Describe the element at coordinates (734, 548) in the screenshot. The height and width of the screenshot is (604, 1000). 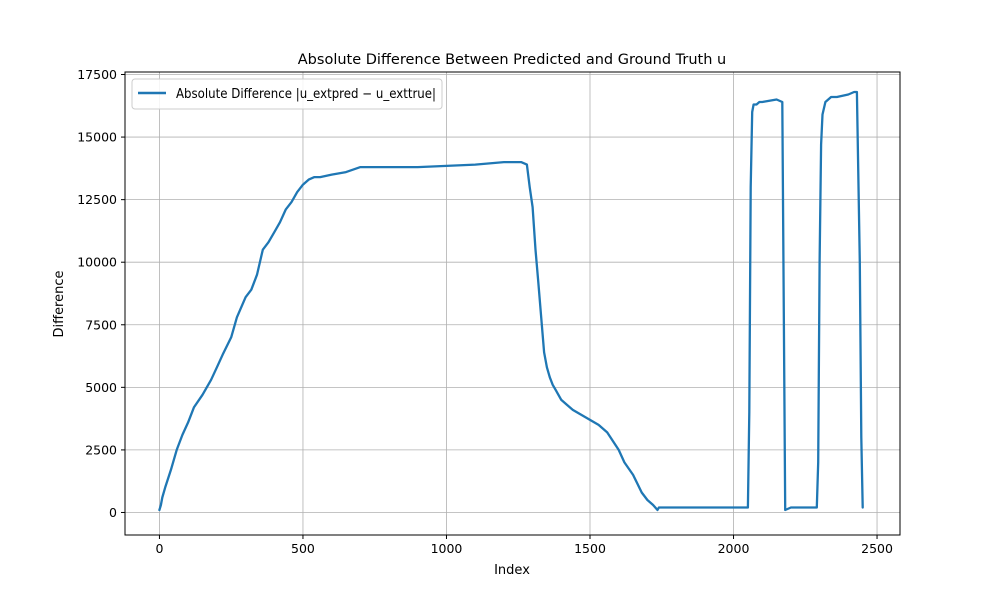
I see `x-tick-label: 2000` at that location.